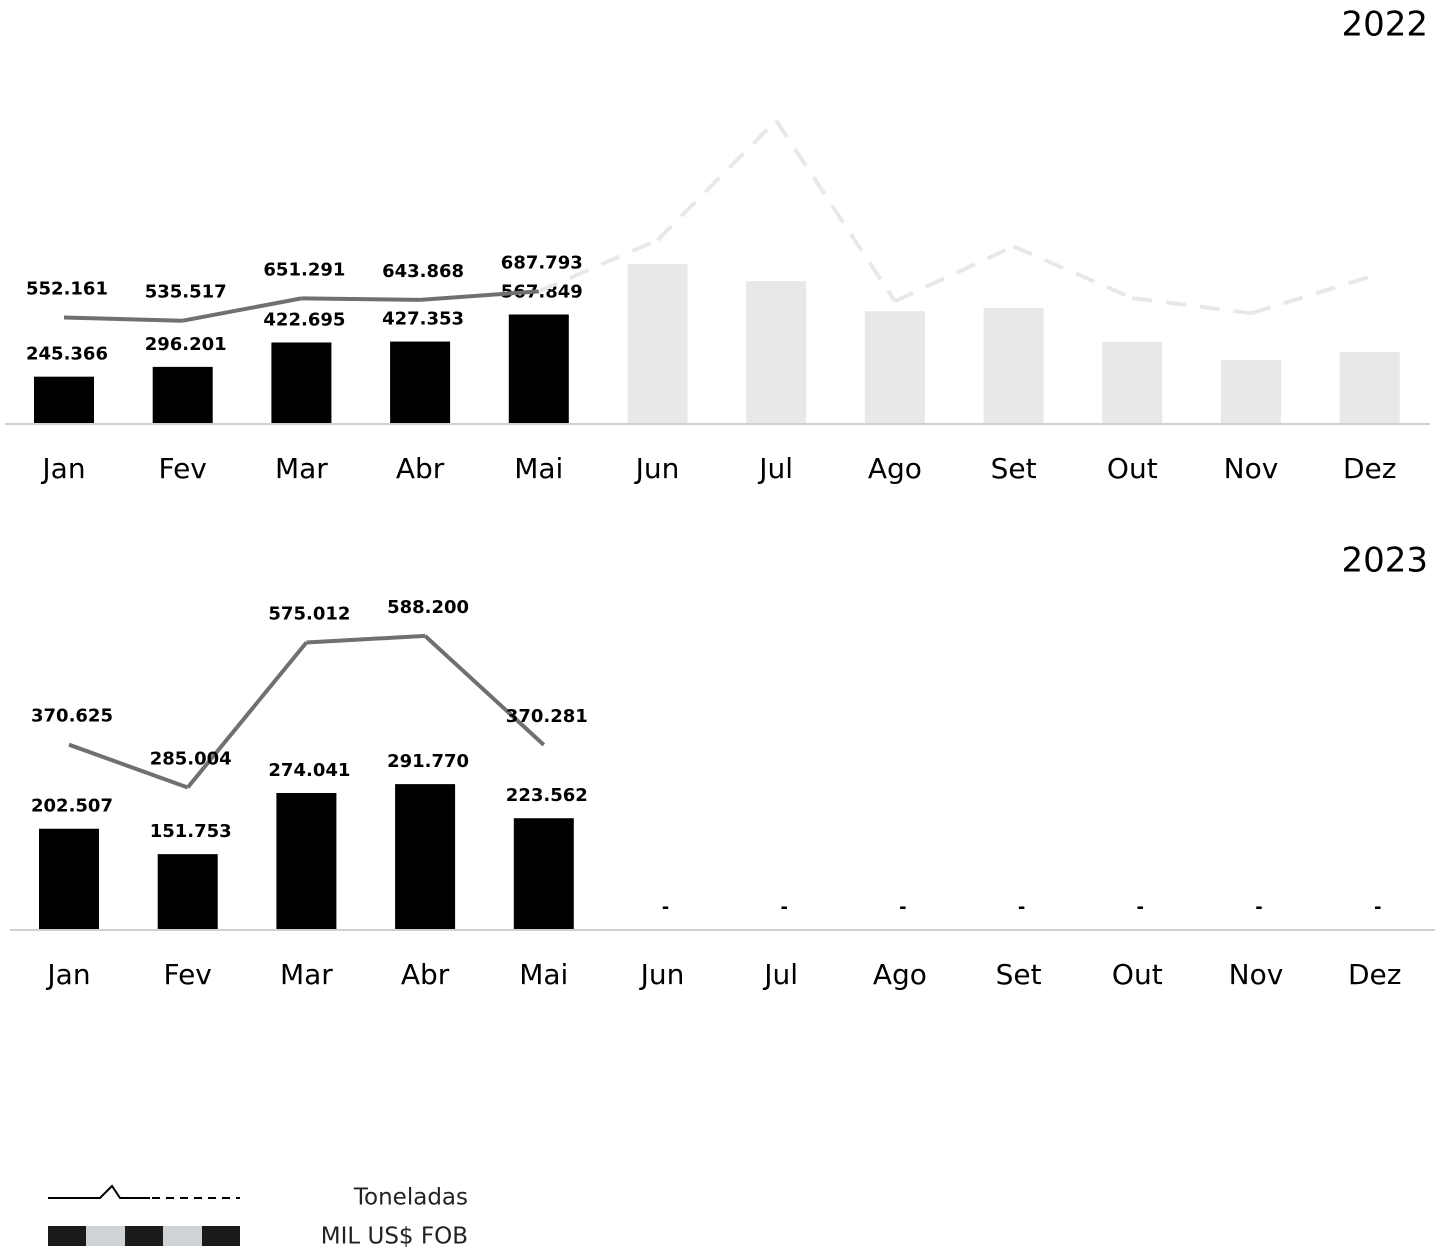  What do you see at coordinates (547, 716) in the screenshot?
I see `line-value-label: 370.281` at bounding box center [547, 716].